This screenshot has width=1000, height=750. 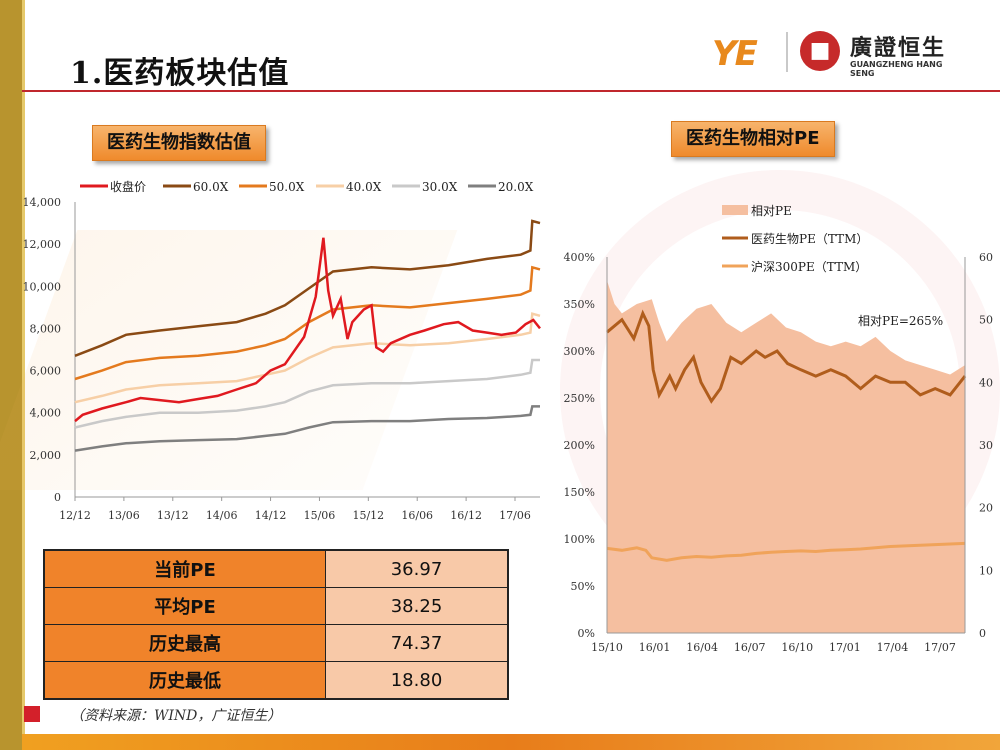 I want to click on table-label: 平均PE, so click(x=184, y=606).